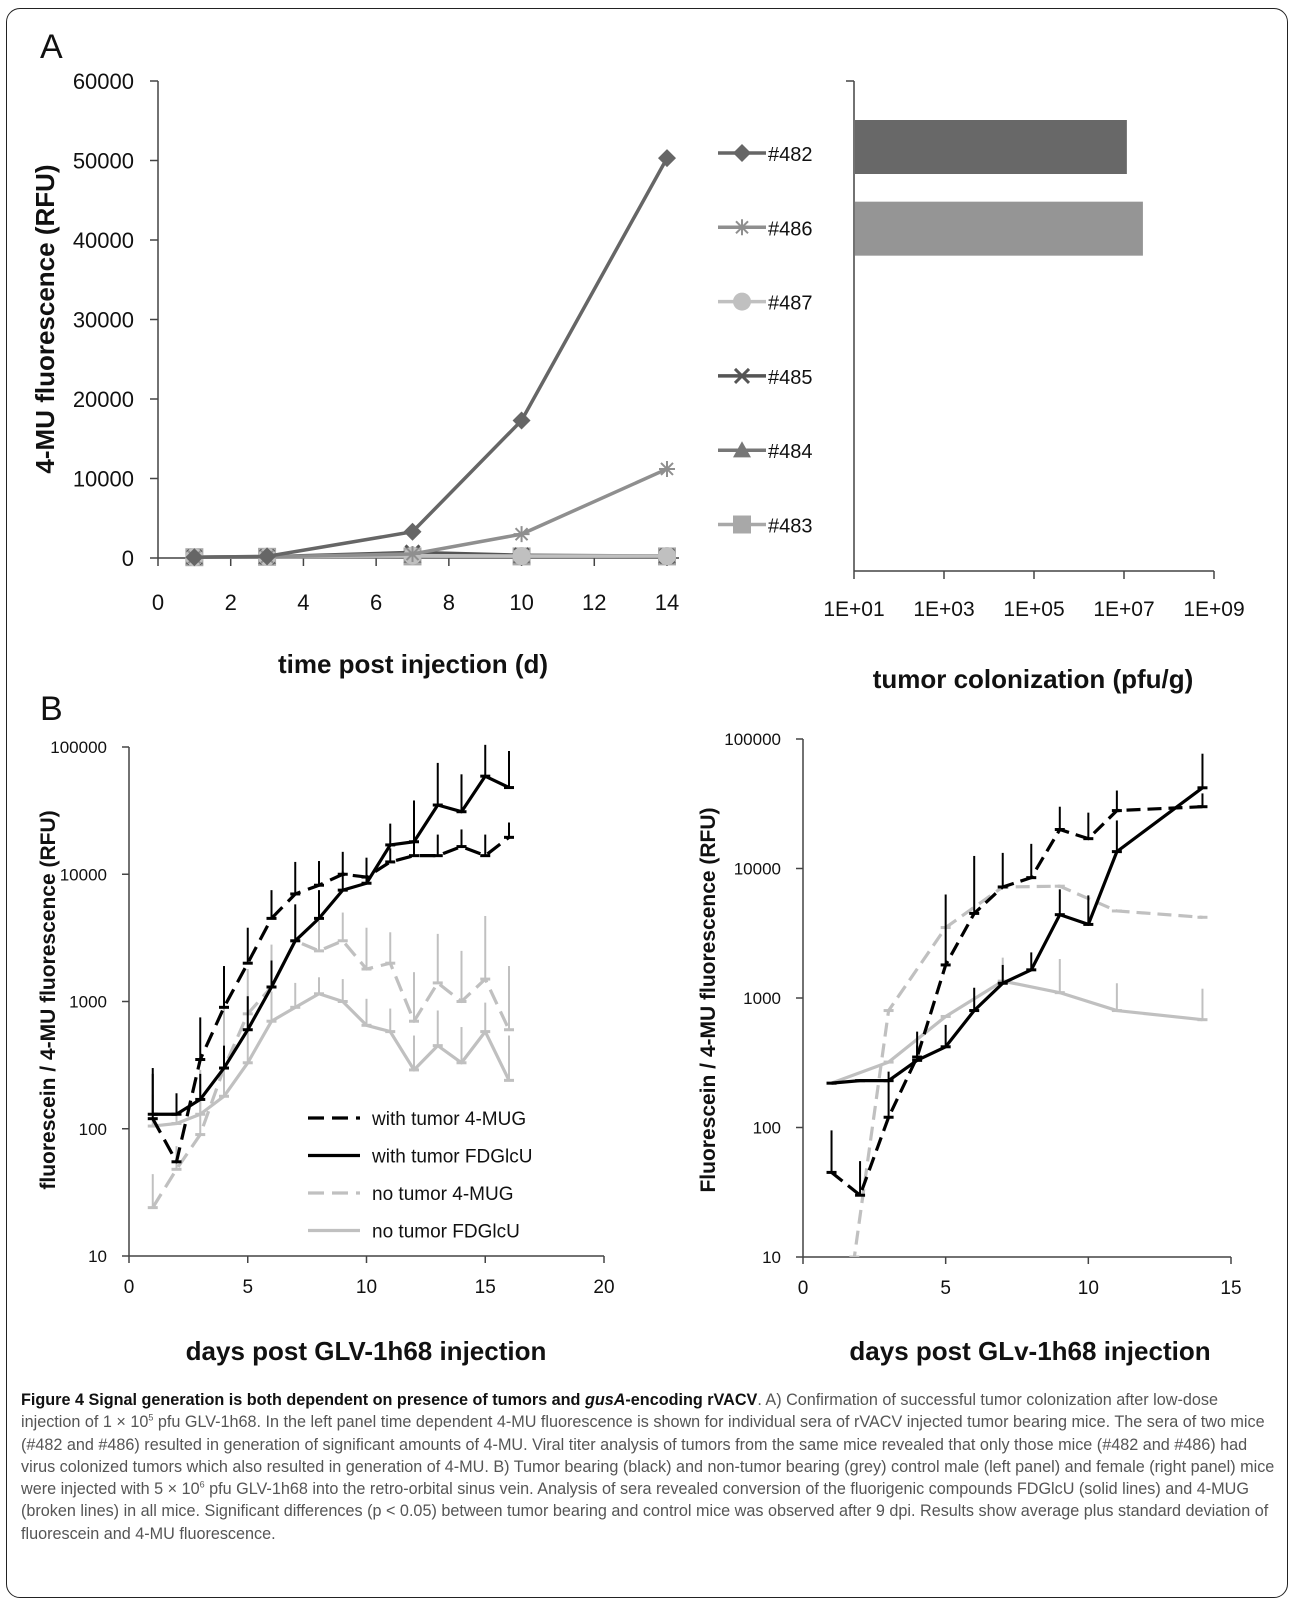  Describe the element at coordinates (790, 229) in the screenshot. I see `legend-label: #486` at that location.